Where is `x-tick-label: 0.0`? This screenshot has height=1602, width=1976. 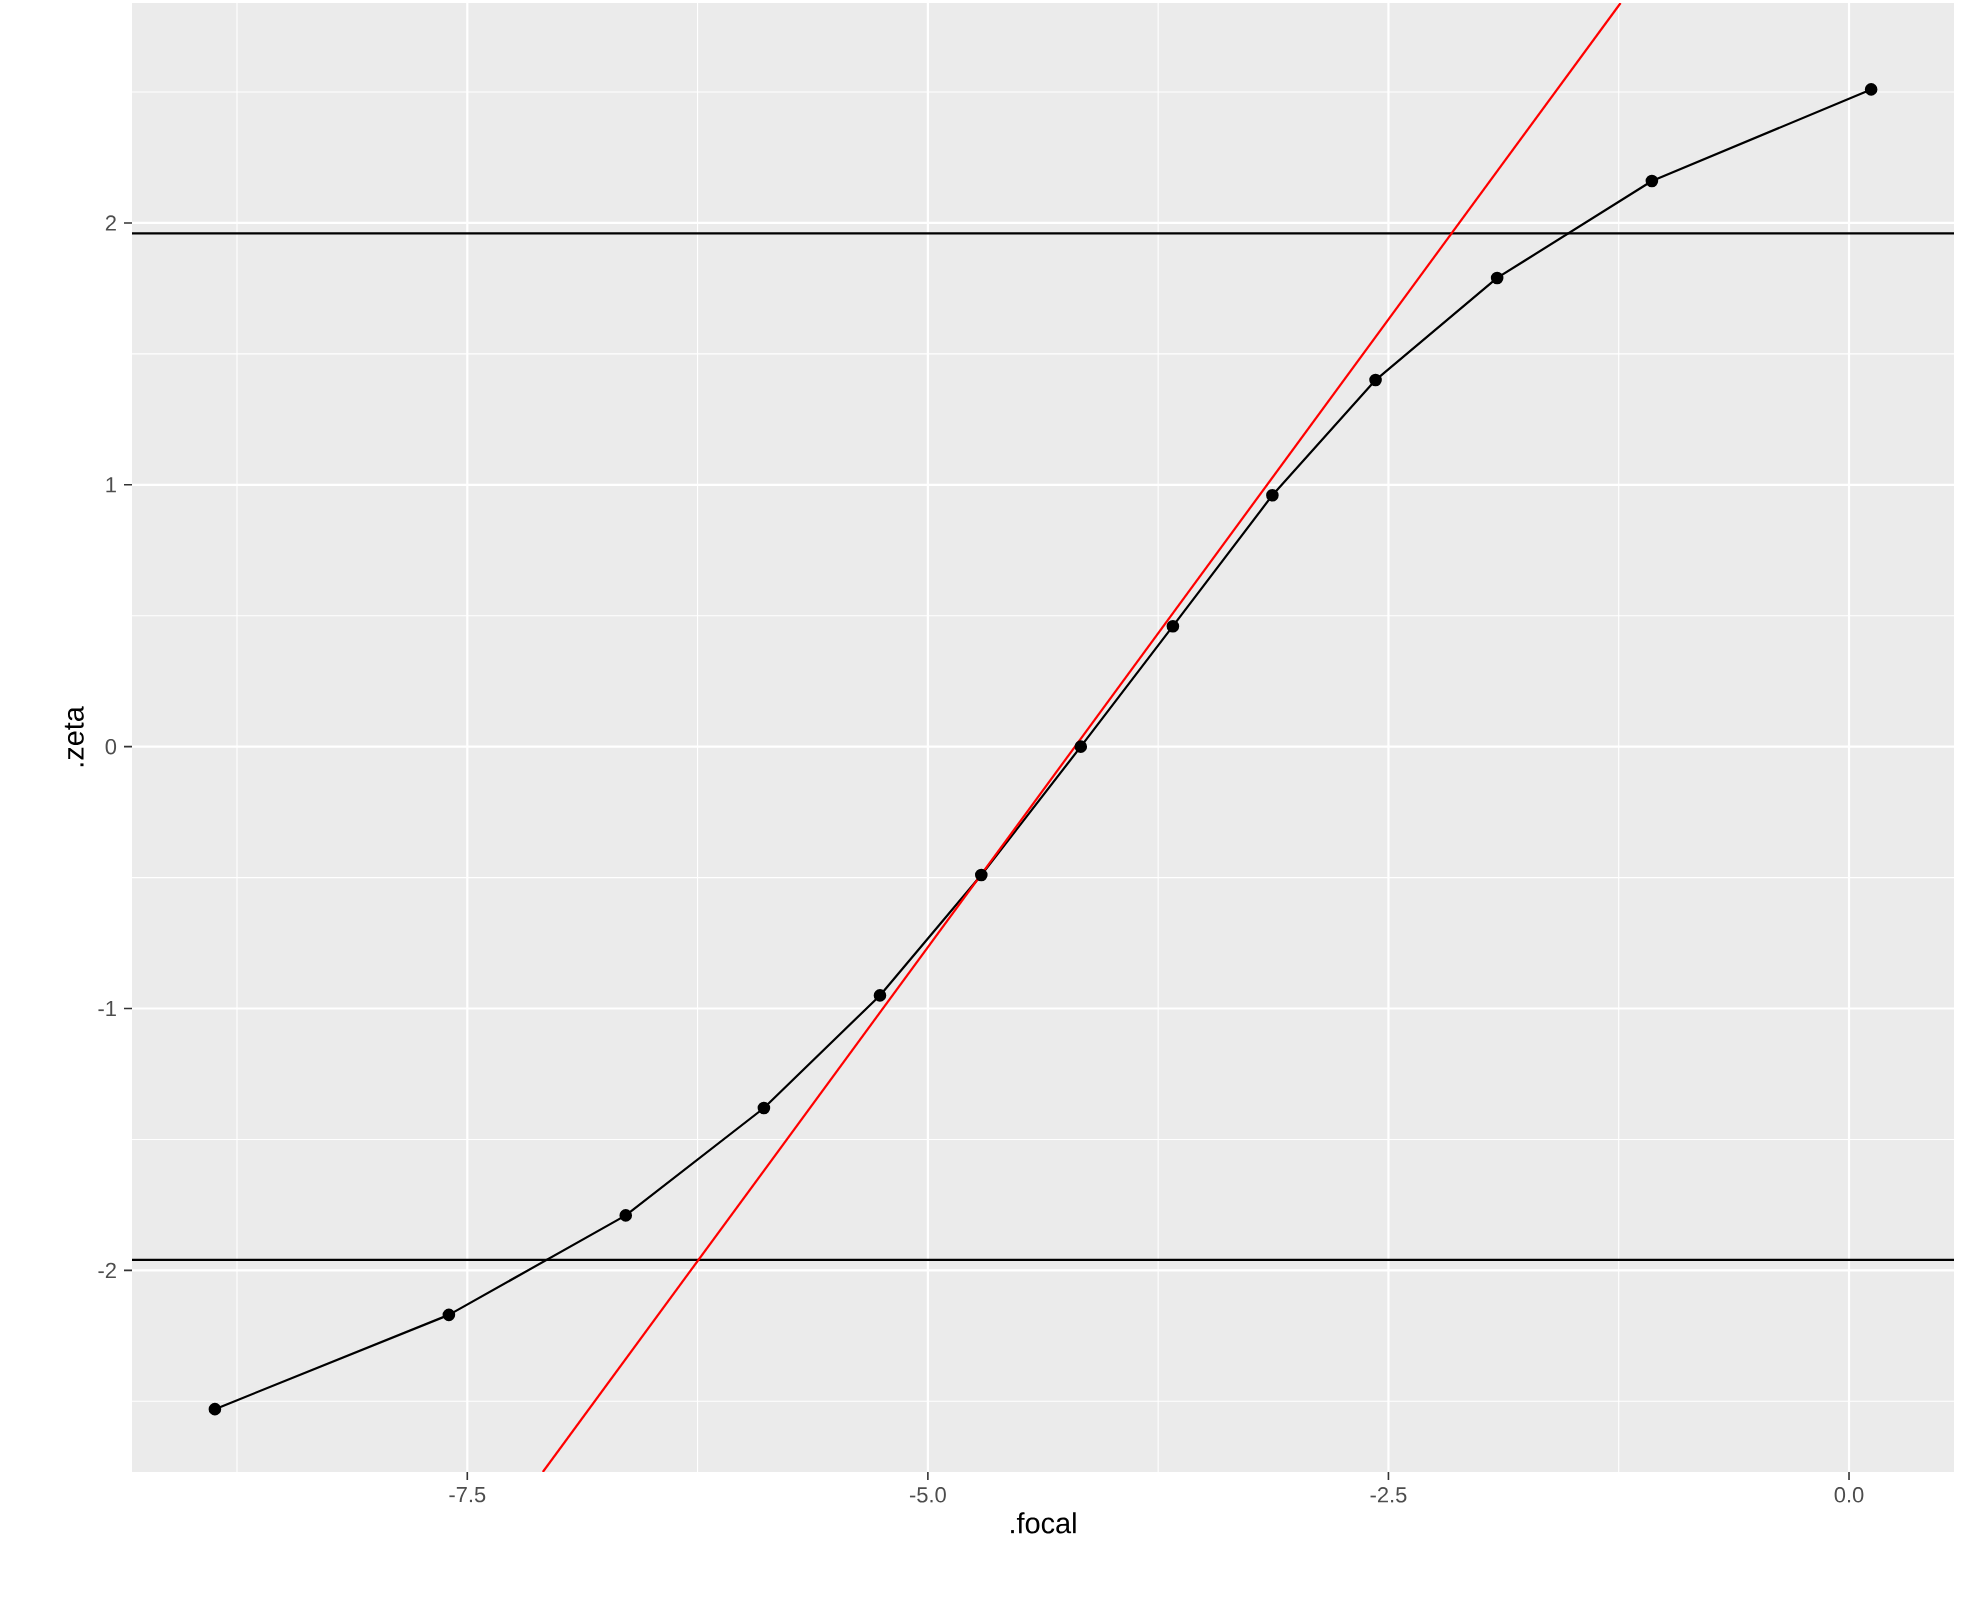 x-tick-label: 0.0 is located at coordinates (1849, 1495).